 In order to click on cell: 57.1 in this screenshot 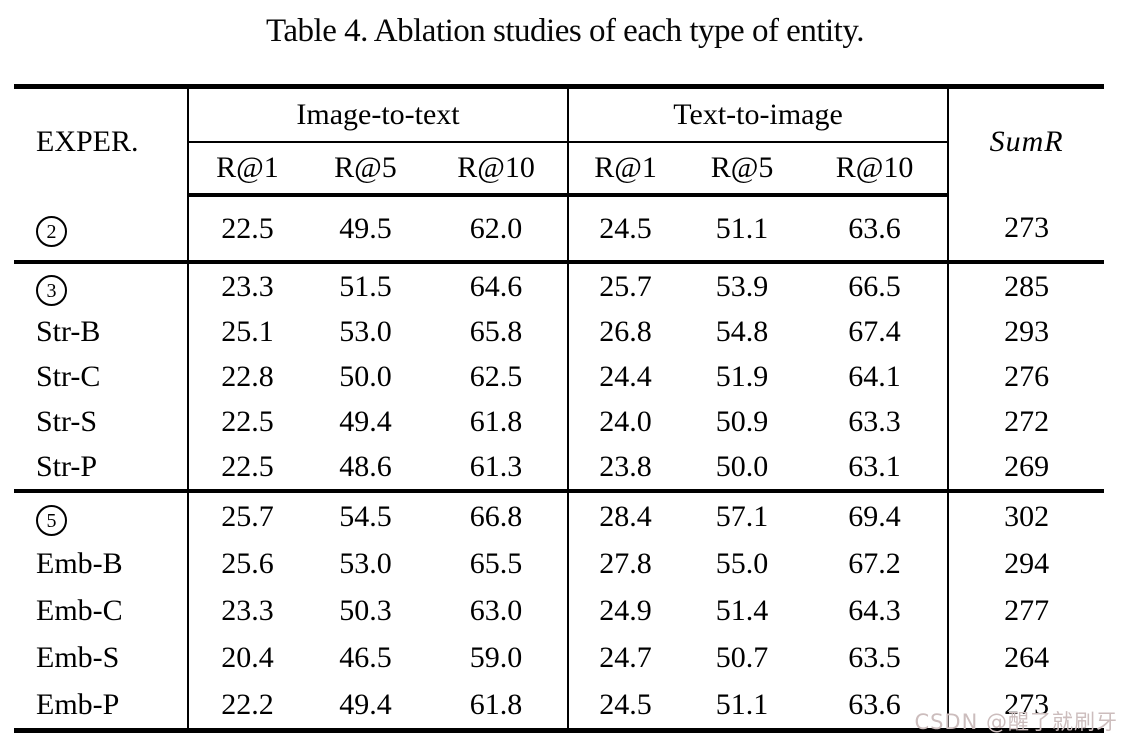, I will do `click(742, 516)`.